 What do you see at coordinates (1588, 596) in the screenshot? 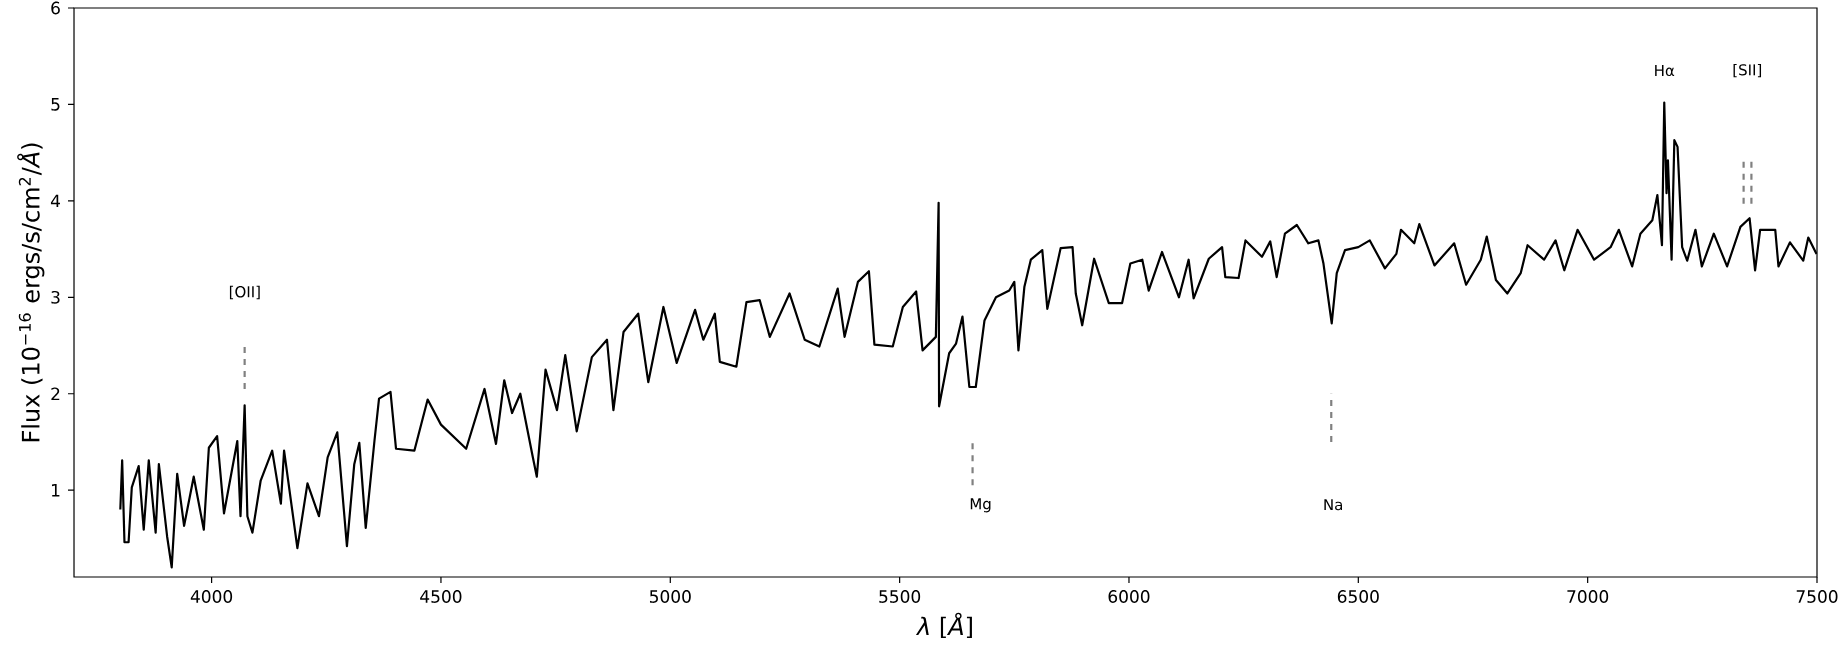
I see `x-tick-label: 7000` at bounding box center [1588, 596].